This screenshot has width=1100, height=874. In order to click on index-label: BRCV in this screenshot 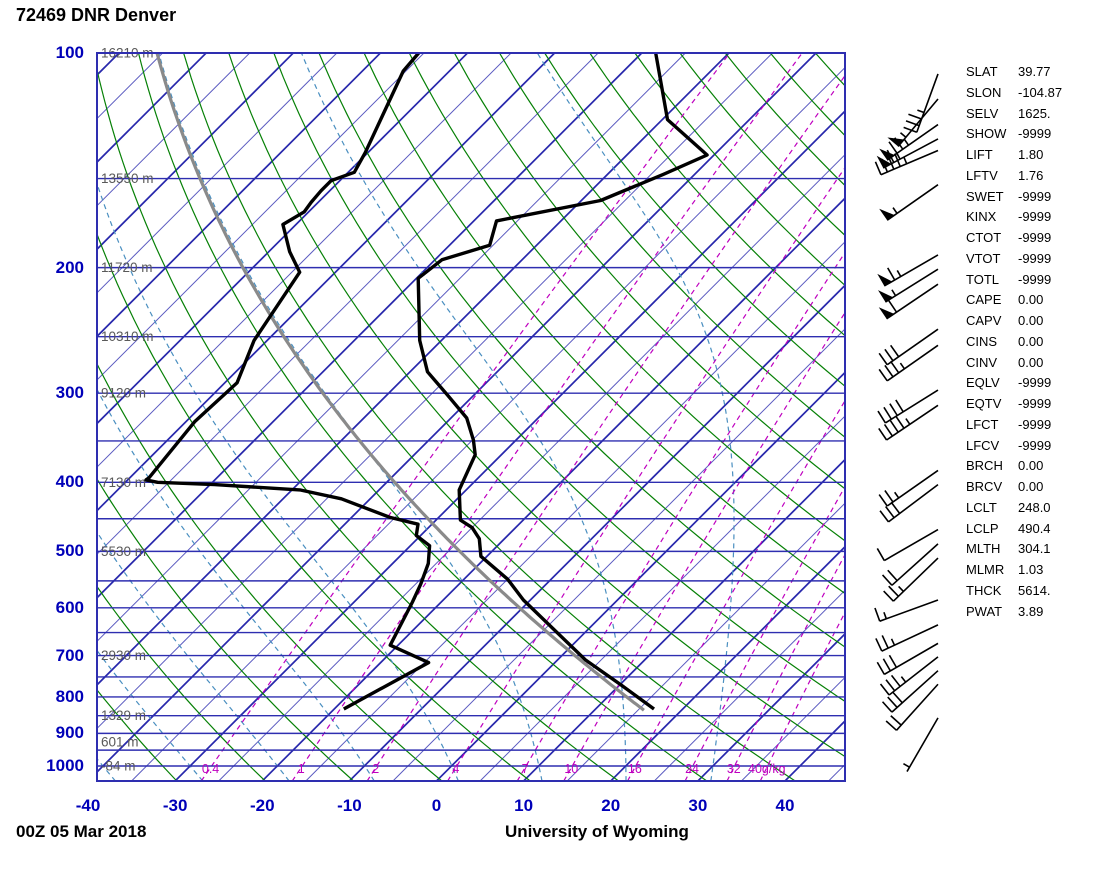, I will do `click(984, 486)`.